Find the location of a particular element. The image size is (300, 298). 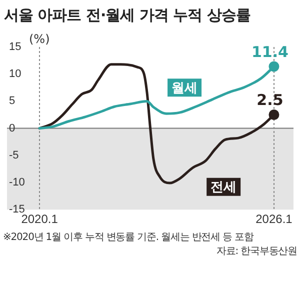

y-tick-label: -10 is located at coordinates (17, 182).